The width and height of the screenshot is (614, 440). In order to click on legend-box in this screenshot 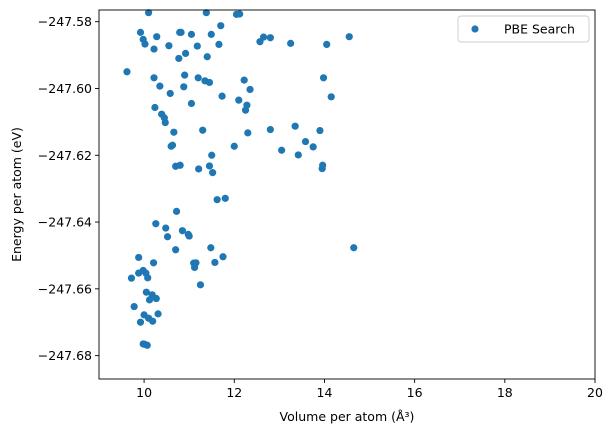, I will do `click(523, 29)`.